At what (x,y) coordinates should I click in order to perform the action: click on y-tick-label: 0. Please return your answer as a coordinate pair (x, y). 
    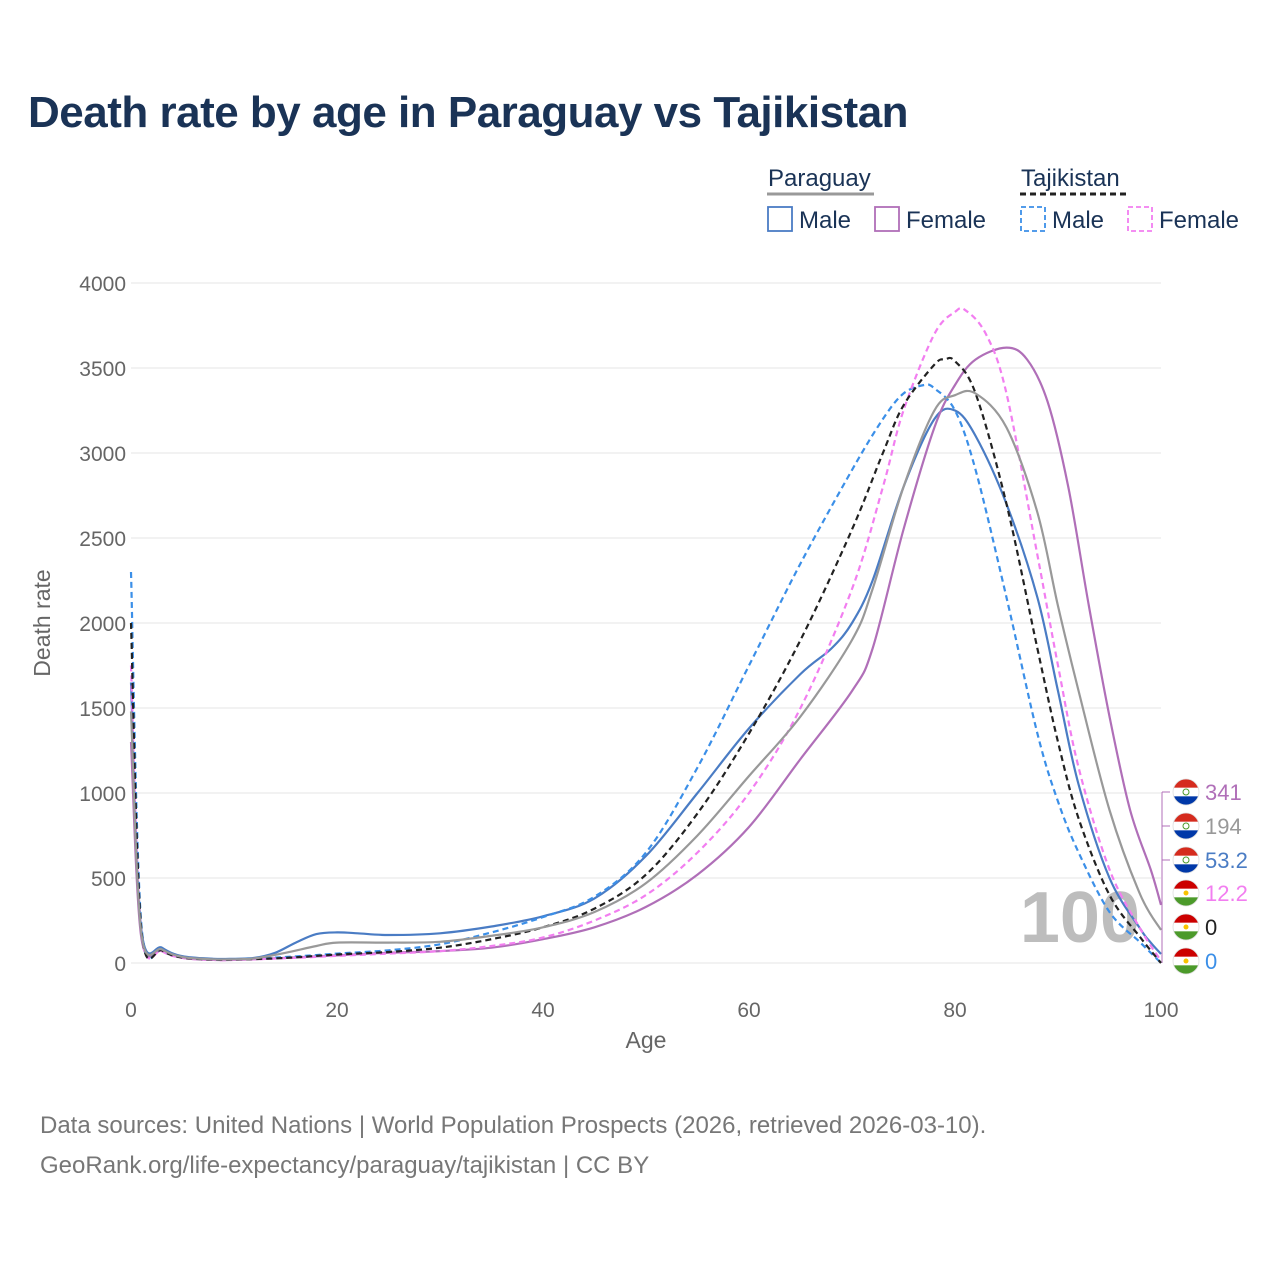
    Looking at the image, I should click on (120, 964).